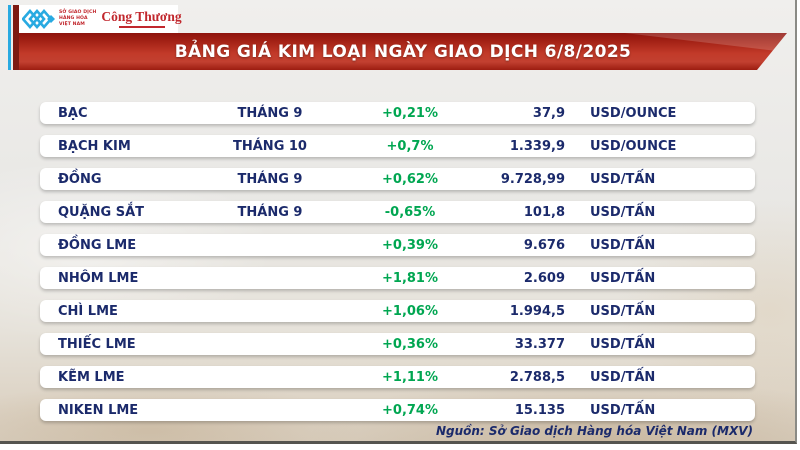 The height and width of the screenshot is (450, 800). What do you see at coordinates (544, 278) in the screenshot?
I see `price-cell: 2.609` at bounding box center [544, 278].